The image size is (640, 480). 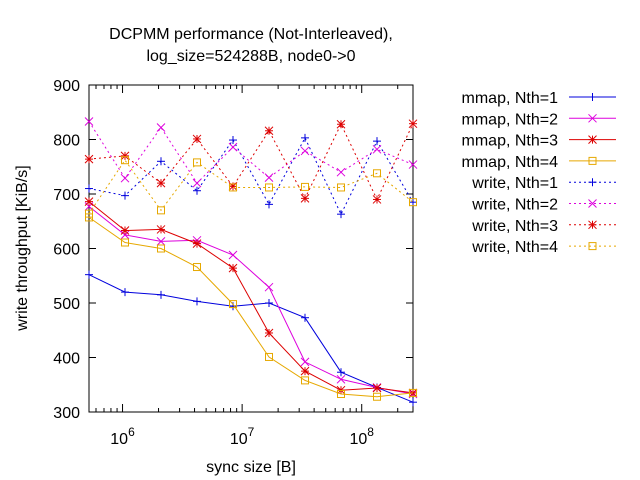 I want to click on y-tick-label: 300, so click(x=66, y=413).